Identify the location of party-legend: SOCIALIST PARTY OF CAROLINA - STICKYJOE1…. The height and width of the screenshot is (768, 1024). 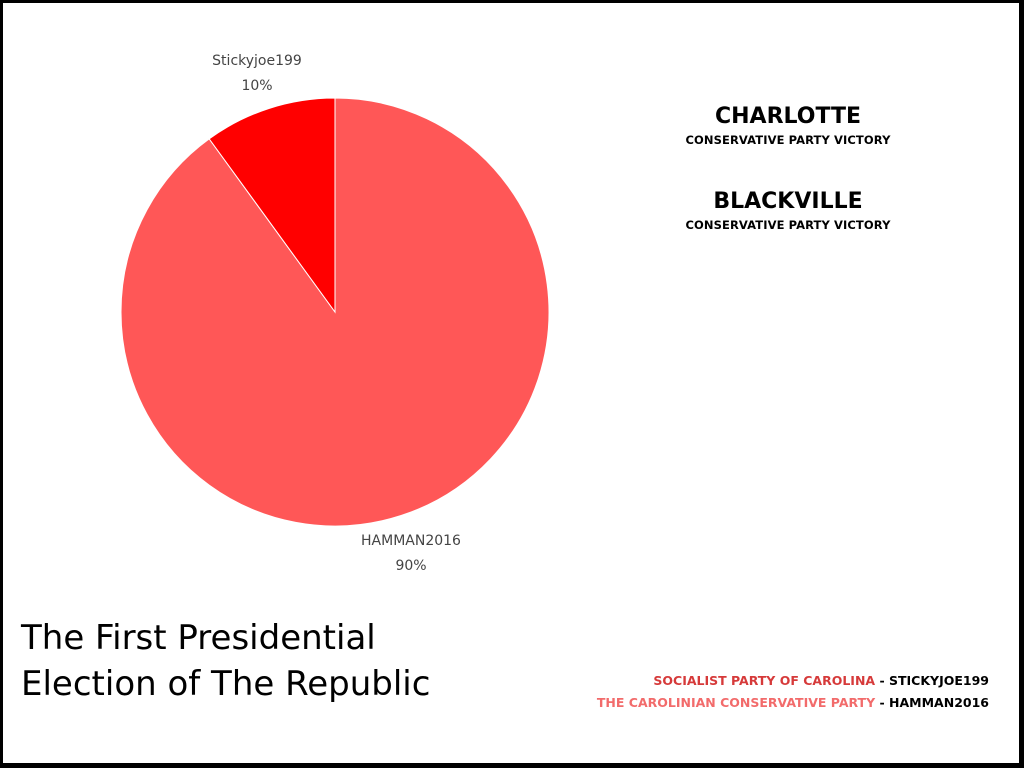
(793, 692).